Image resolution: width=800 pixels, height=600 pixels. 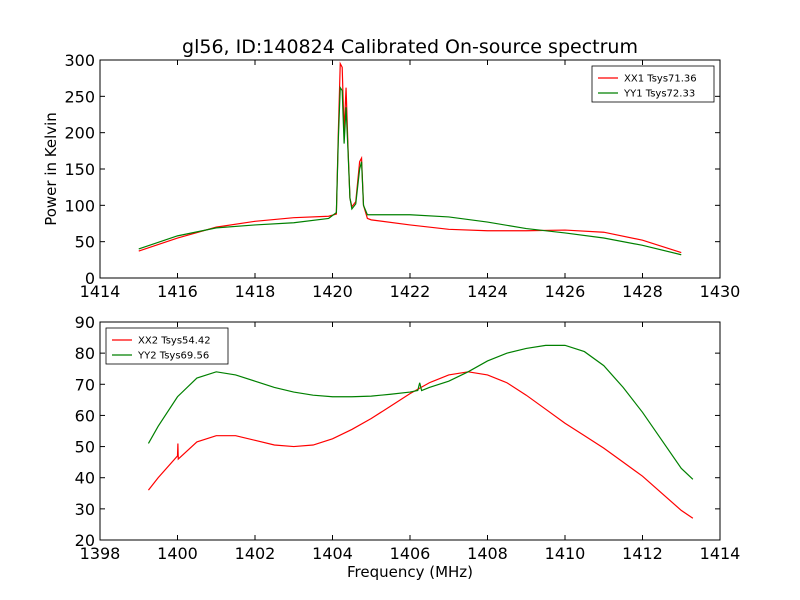 What do you see at coordinates (642, 291) in the screenshot?
I see `x-tick-label: 1428` at bounding box center [642, 291].